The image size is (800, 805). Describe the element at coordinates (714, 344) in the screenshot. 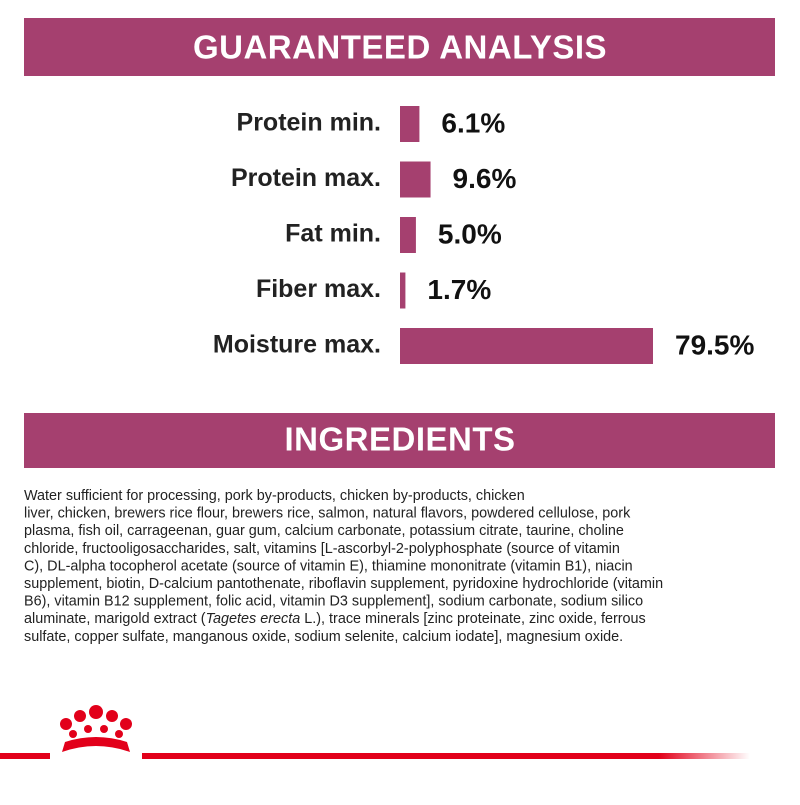

I see `value-label: 79.5%` at that location.